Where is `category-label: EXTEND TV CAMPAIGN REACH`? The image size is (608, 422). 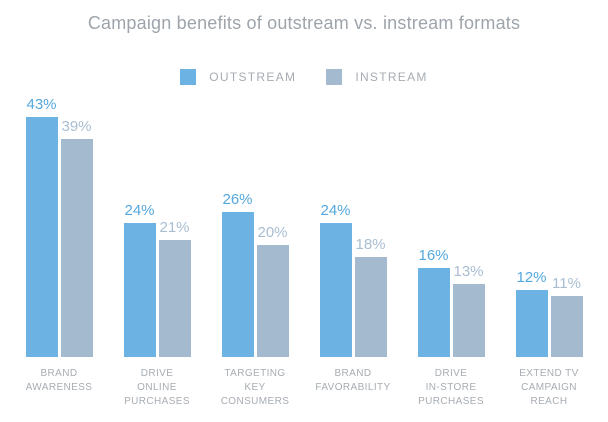
category-label: EXTEND TV CAMPAIGN REACH is located at coordinates (549, 387).